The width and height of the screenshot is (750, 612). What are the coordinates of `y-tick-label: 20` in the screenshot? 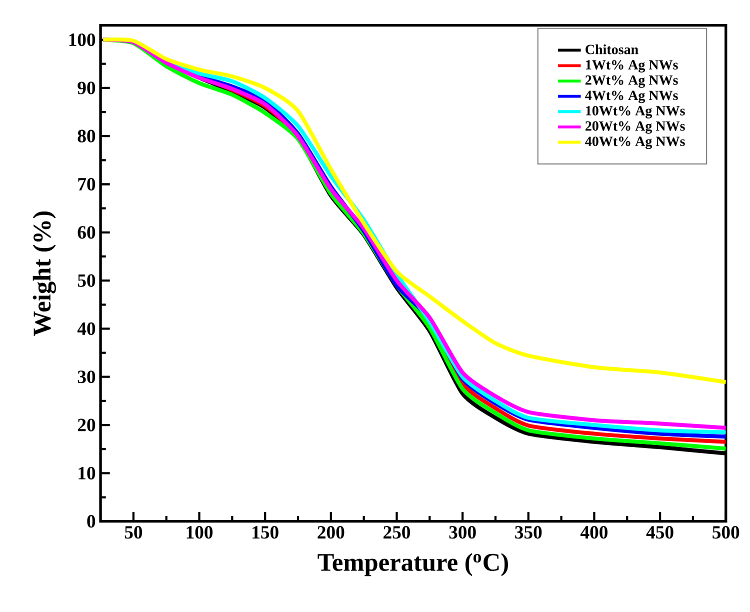 It's located at (87, 425).